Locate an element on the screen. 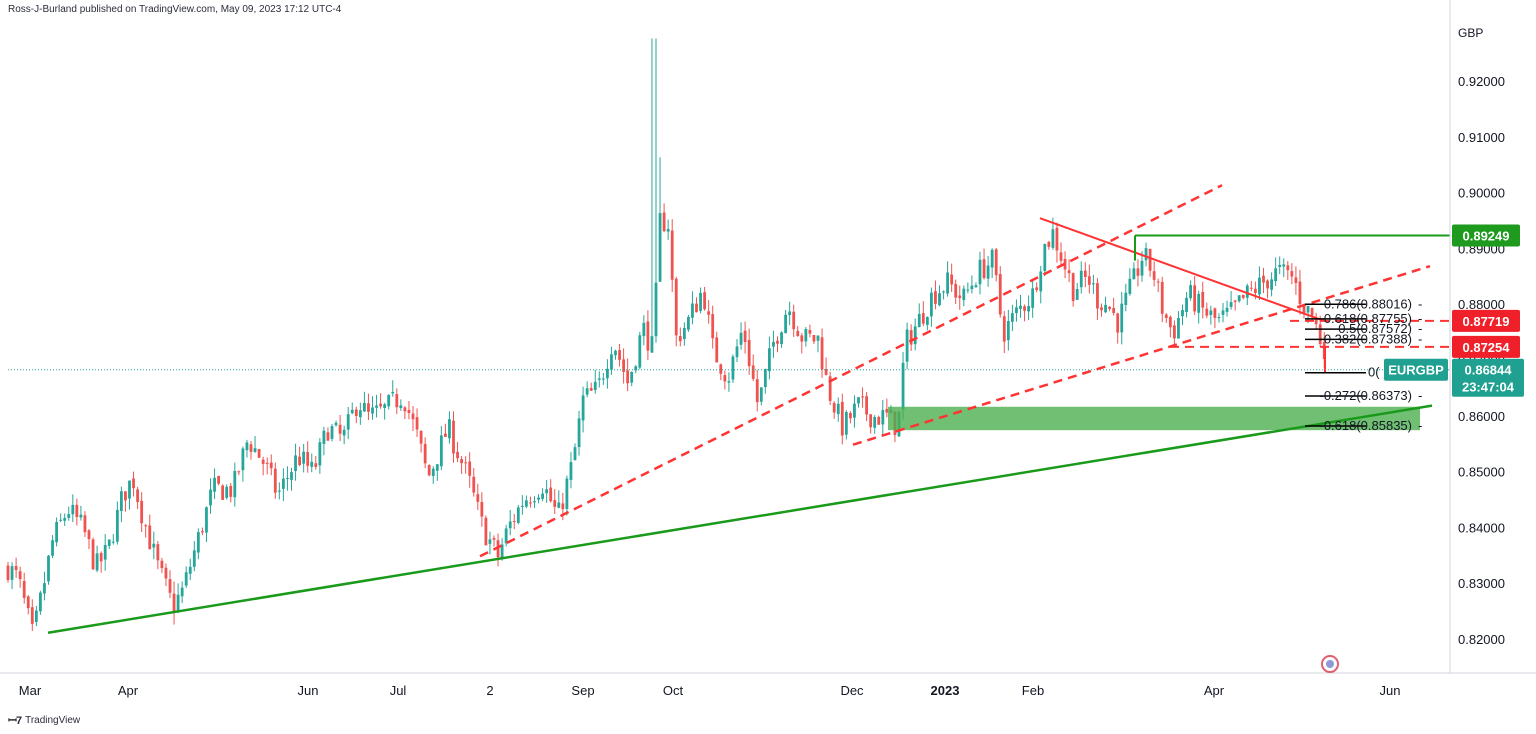  fib-level: 0.382(0.87388) - is located at coordinates (1363, 338).